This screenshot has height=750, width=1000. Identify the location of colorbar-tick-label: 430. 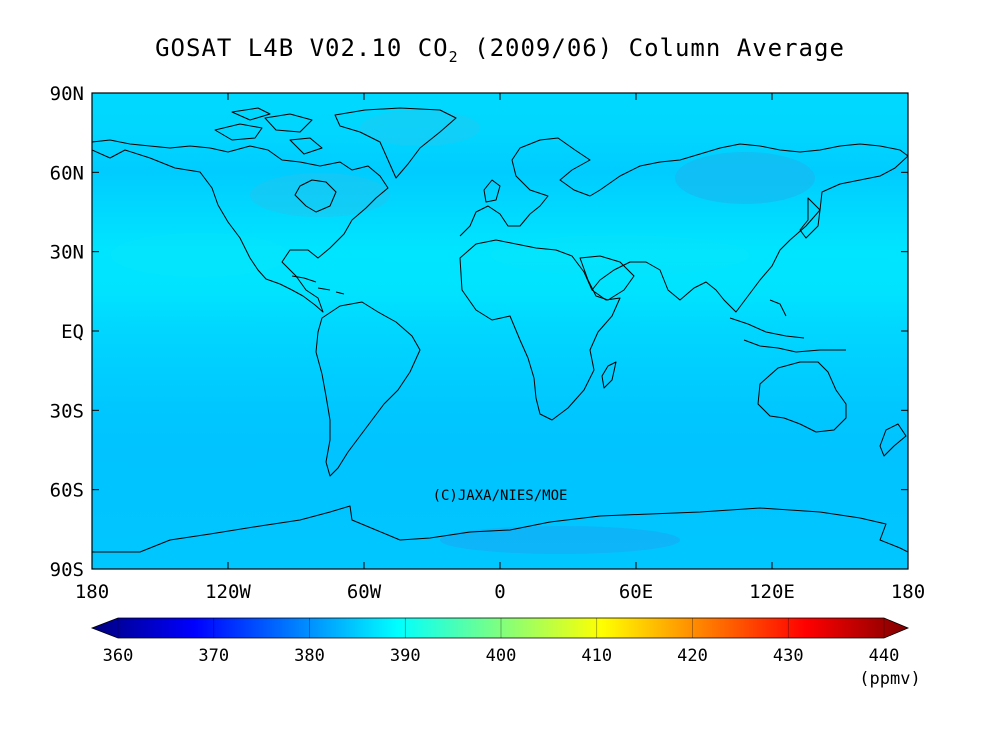
(788, 656).